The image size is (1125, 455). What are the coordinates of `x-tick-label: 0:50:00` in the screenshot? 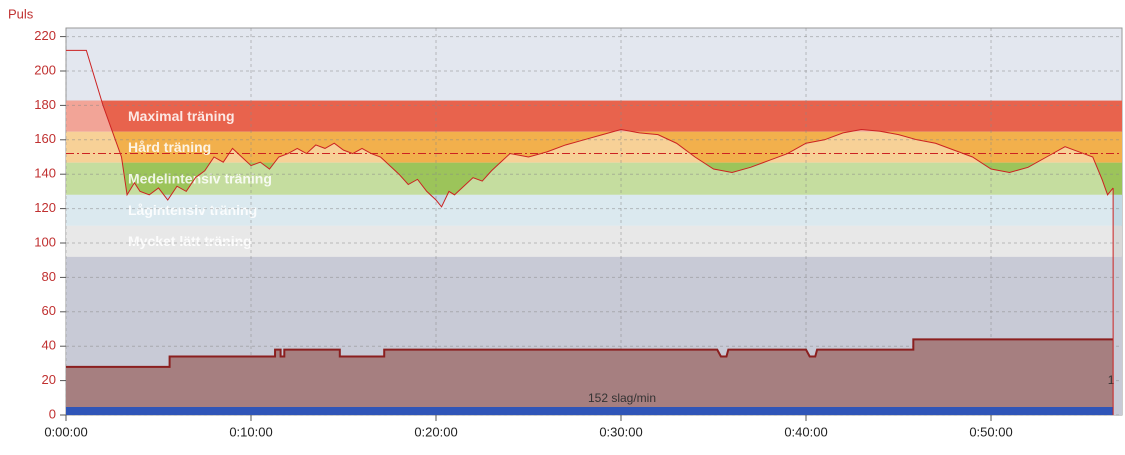 It's located at (990, 431).